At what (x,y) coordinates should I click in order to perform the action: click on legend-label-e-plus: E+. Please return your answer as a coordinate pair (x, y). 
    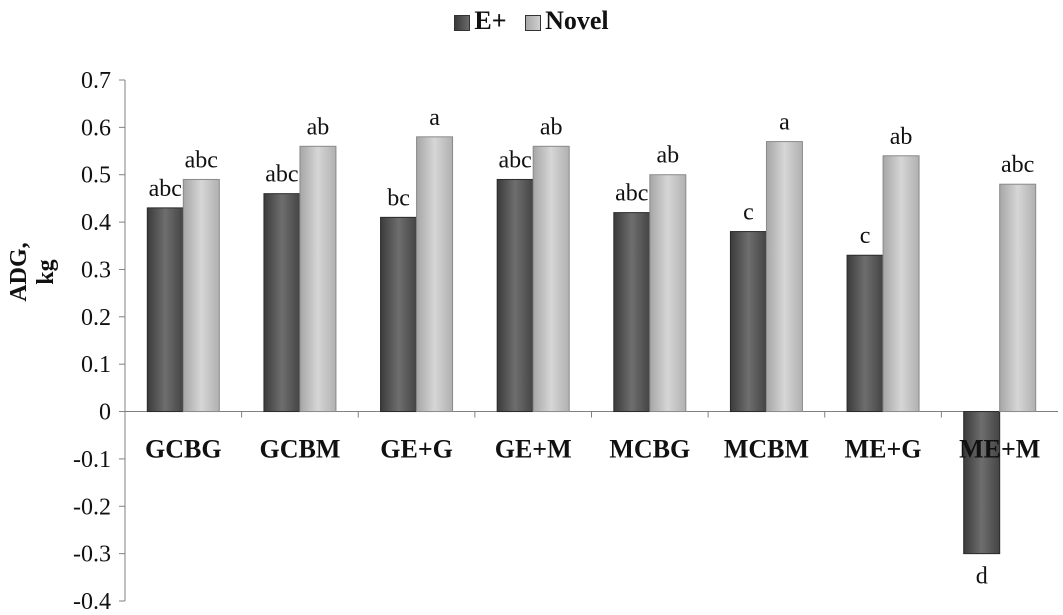
    Looking at the image, I should click on (490, 20).